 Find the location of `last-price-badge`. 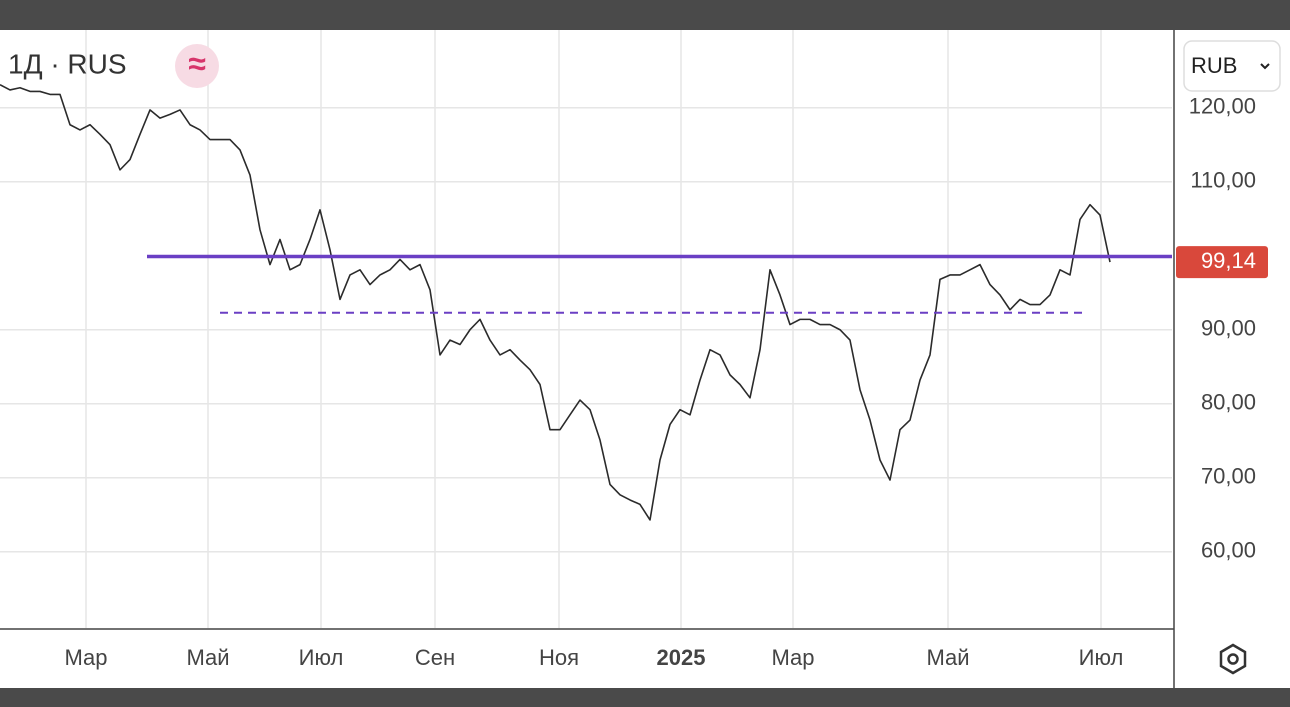

last-price-badge is located at coordinates (1222, 262).